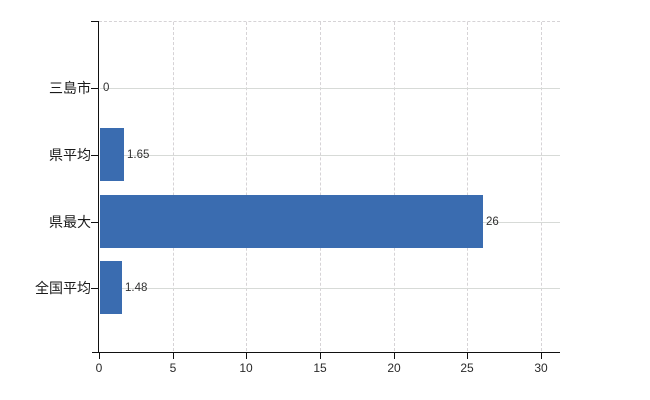 The width and height of the screenshot is (650, 400). Describe the element at coordinates (63, 288) in the screenshot. I see `category-label: 全国平均` at that location.